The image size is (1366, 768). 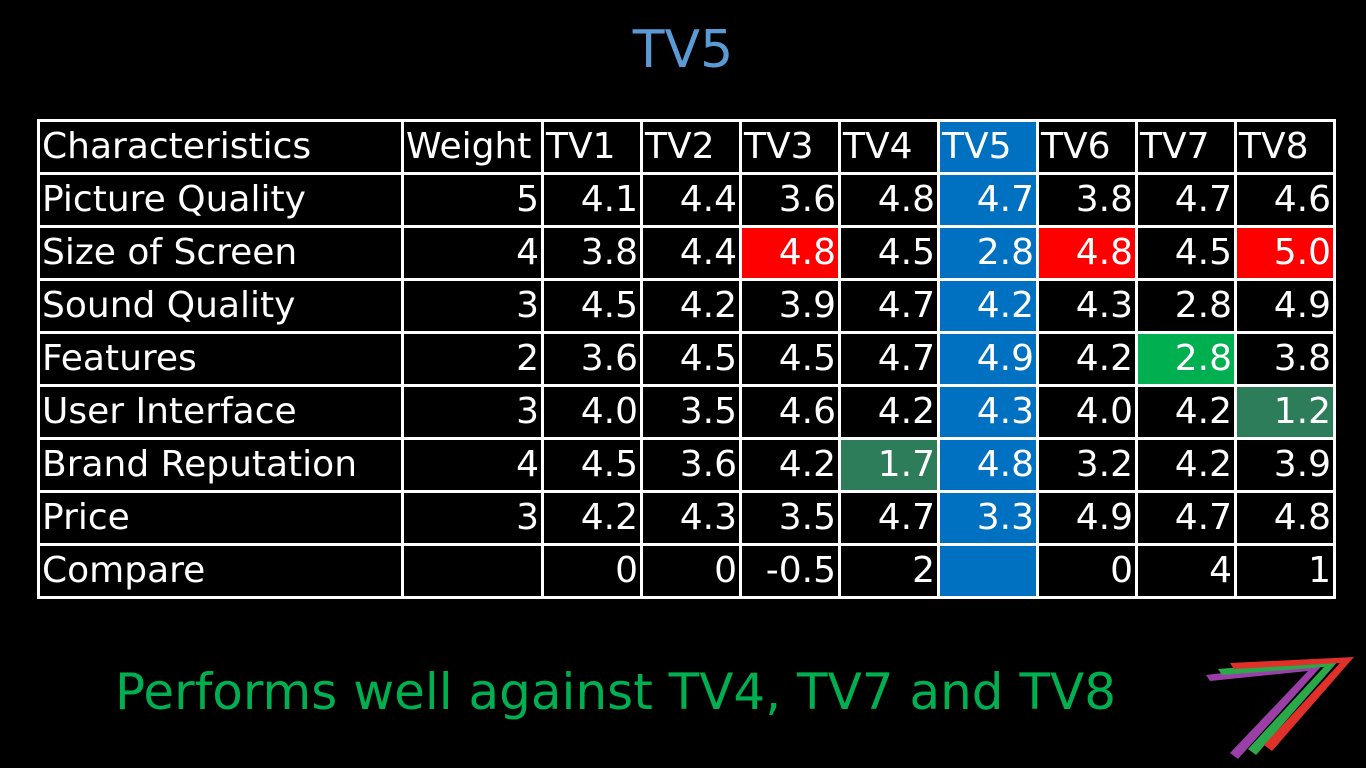 What do you see at coordinates (1280, 708) in the screenshot?
I see `seven-logo-icon` at bounding box center [1280, 708].